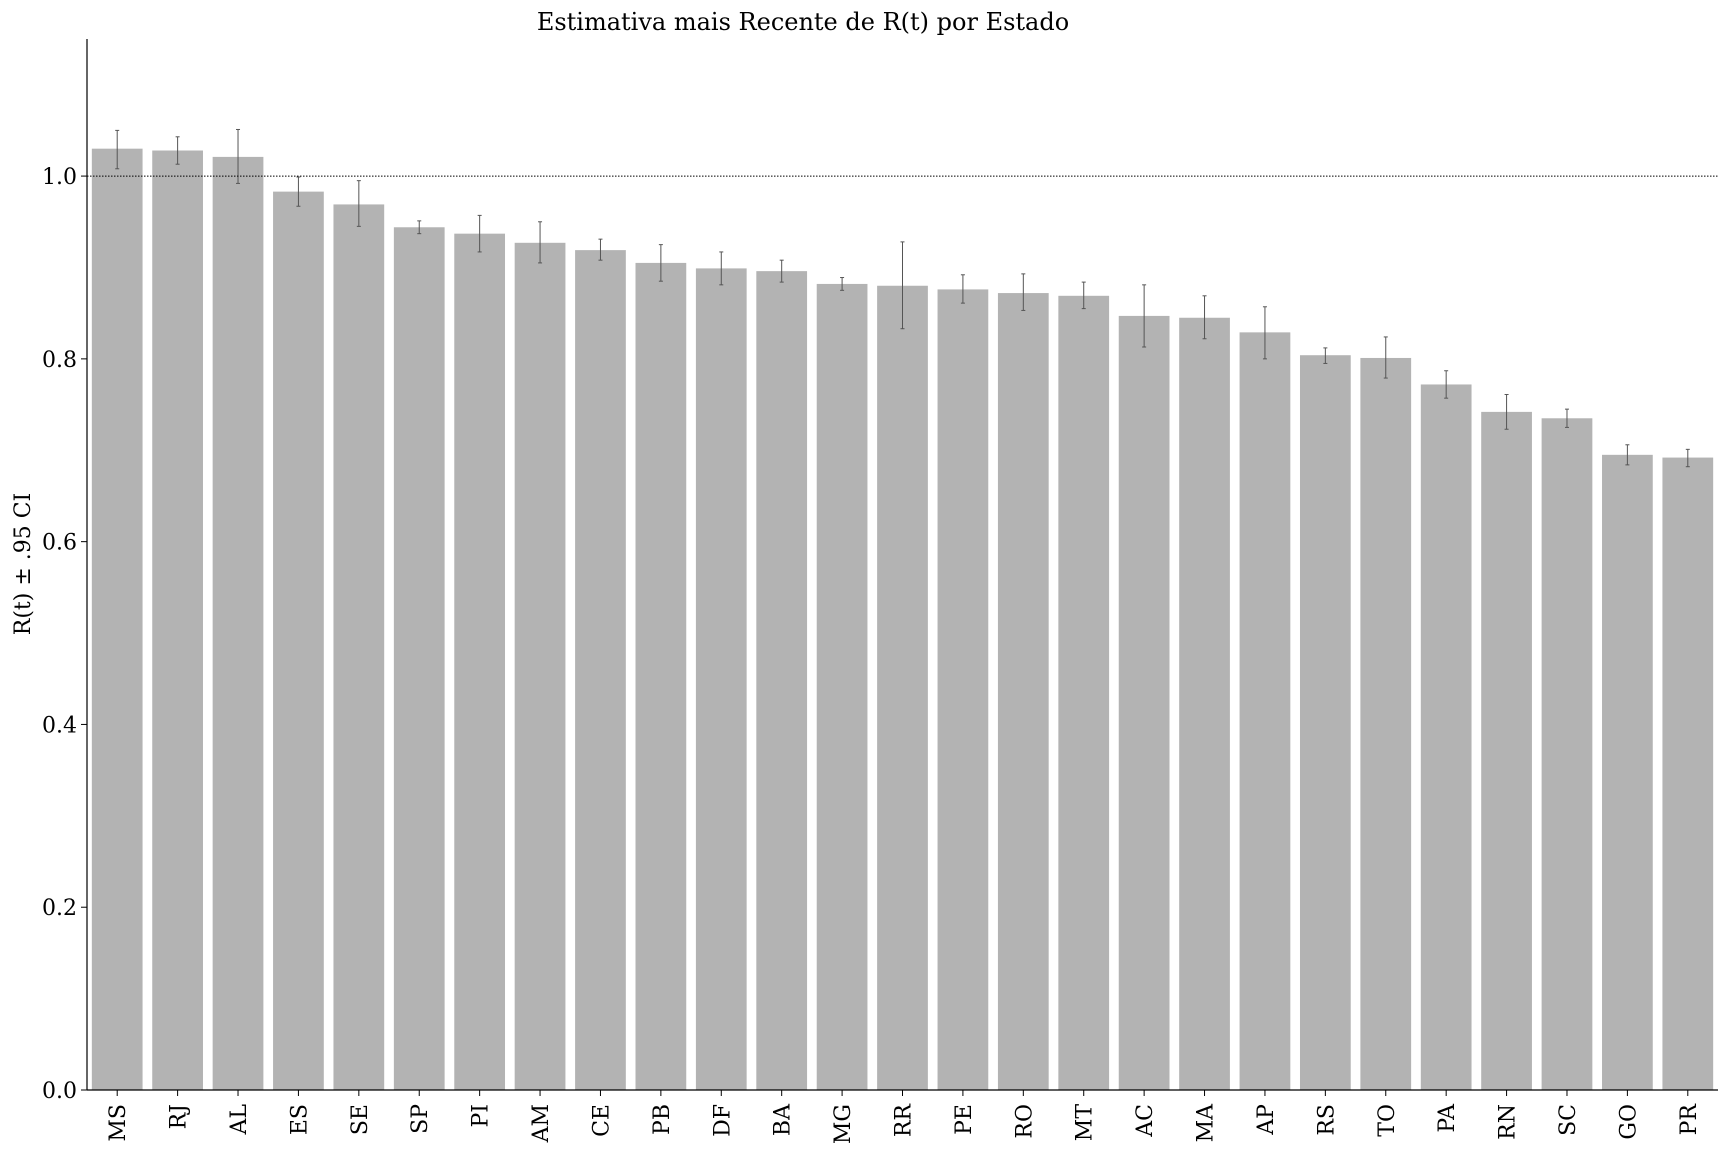 This screenshot has width=1728, height=1152. I want to click on x-tick-label-rn: RN, so click(1508, 1122).